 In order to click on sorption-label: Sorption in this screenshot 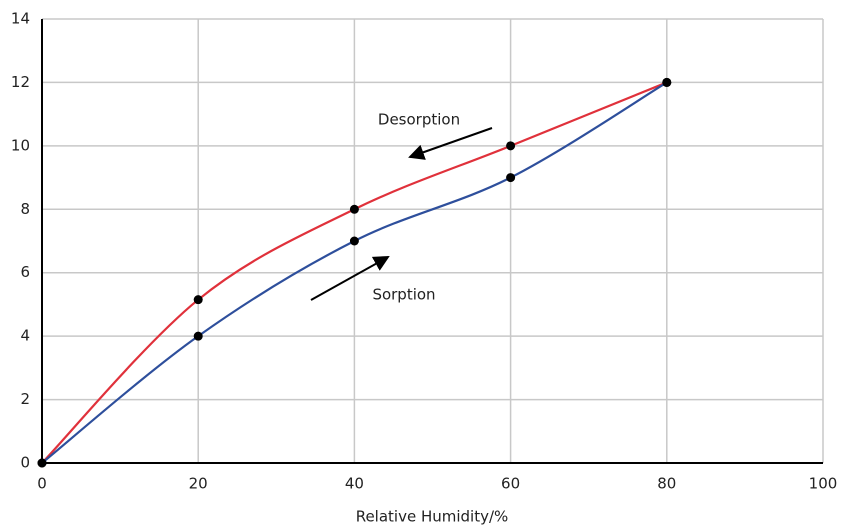, I will do `click(403, 295)`.